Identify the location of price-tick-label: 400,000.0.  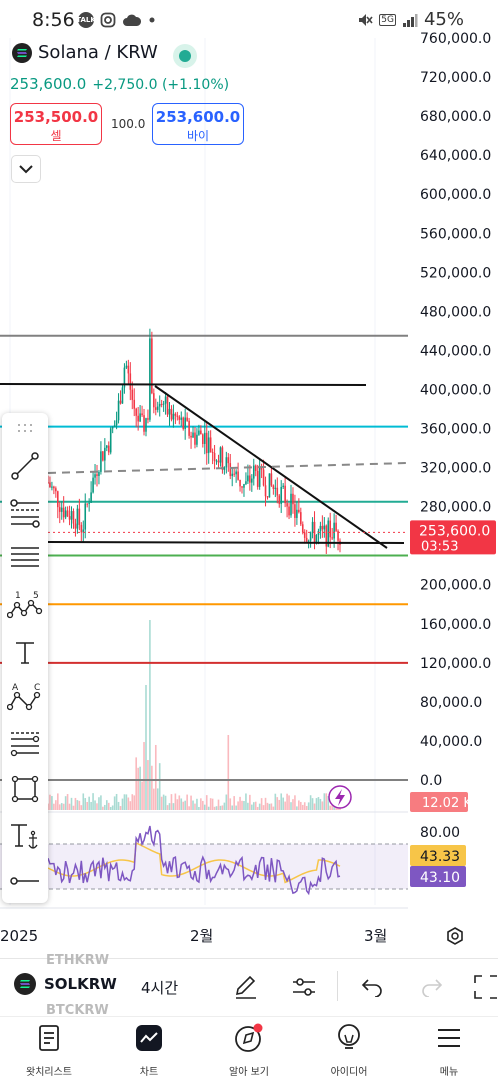
(455, 390).